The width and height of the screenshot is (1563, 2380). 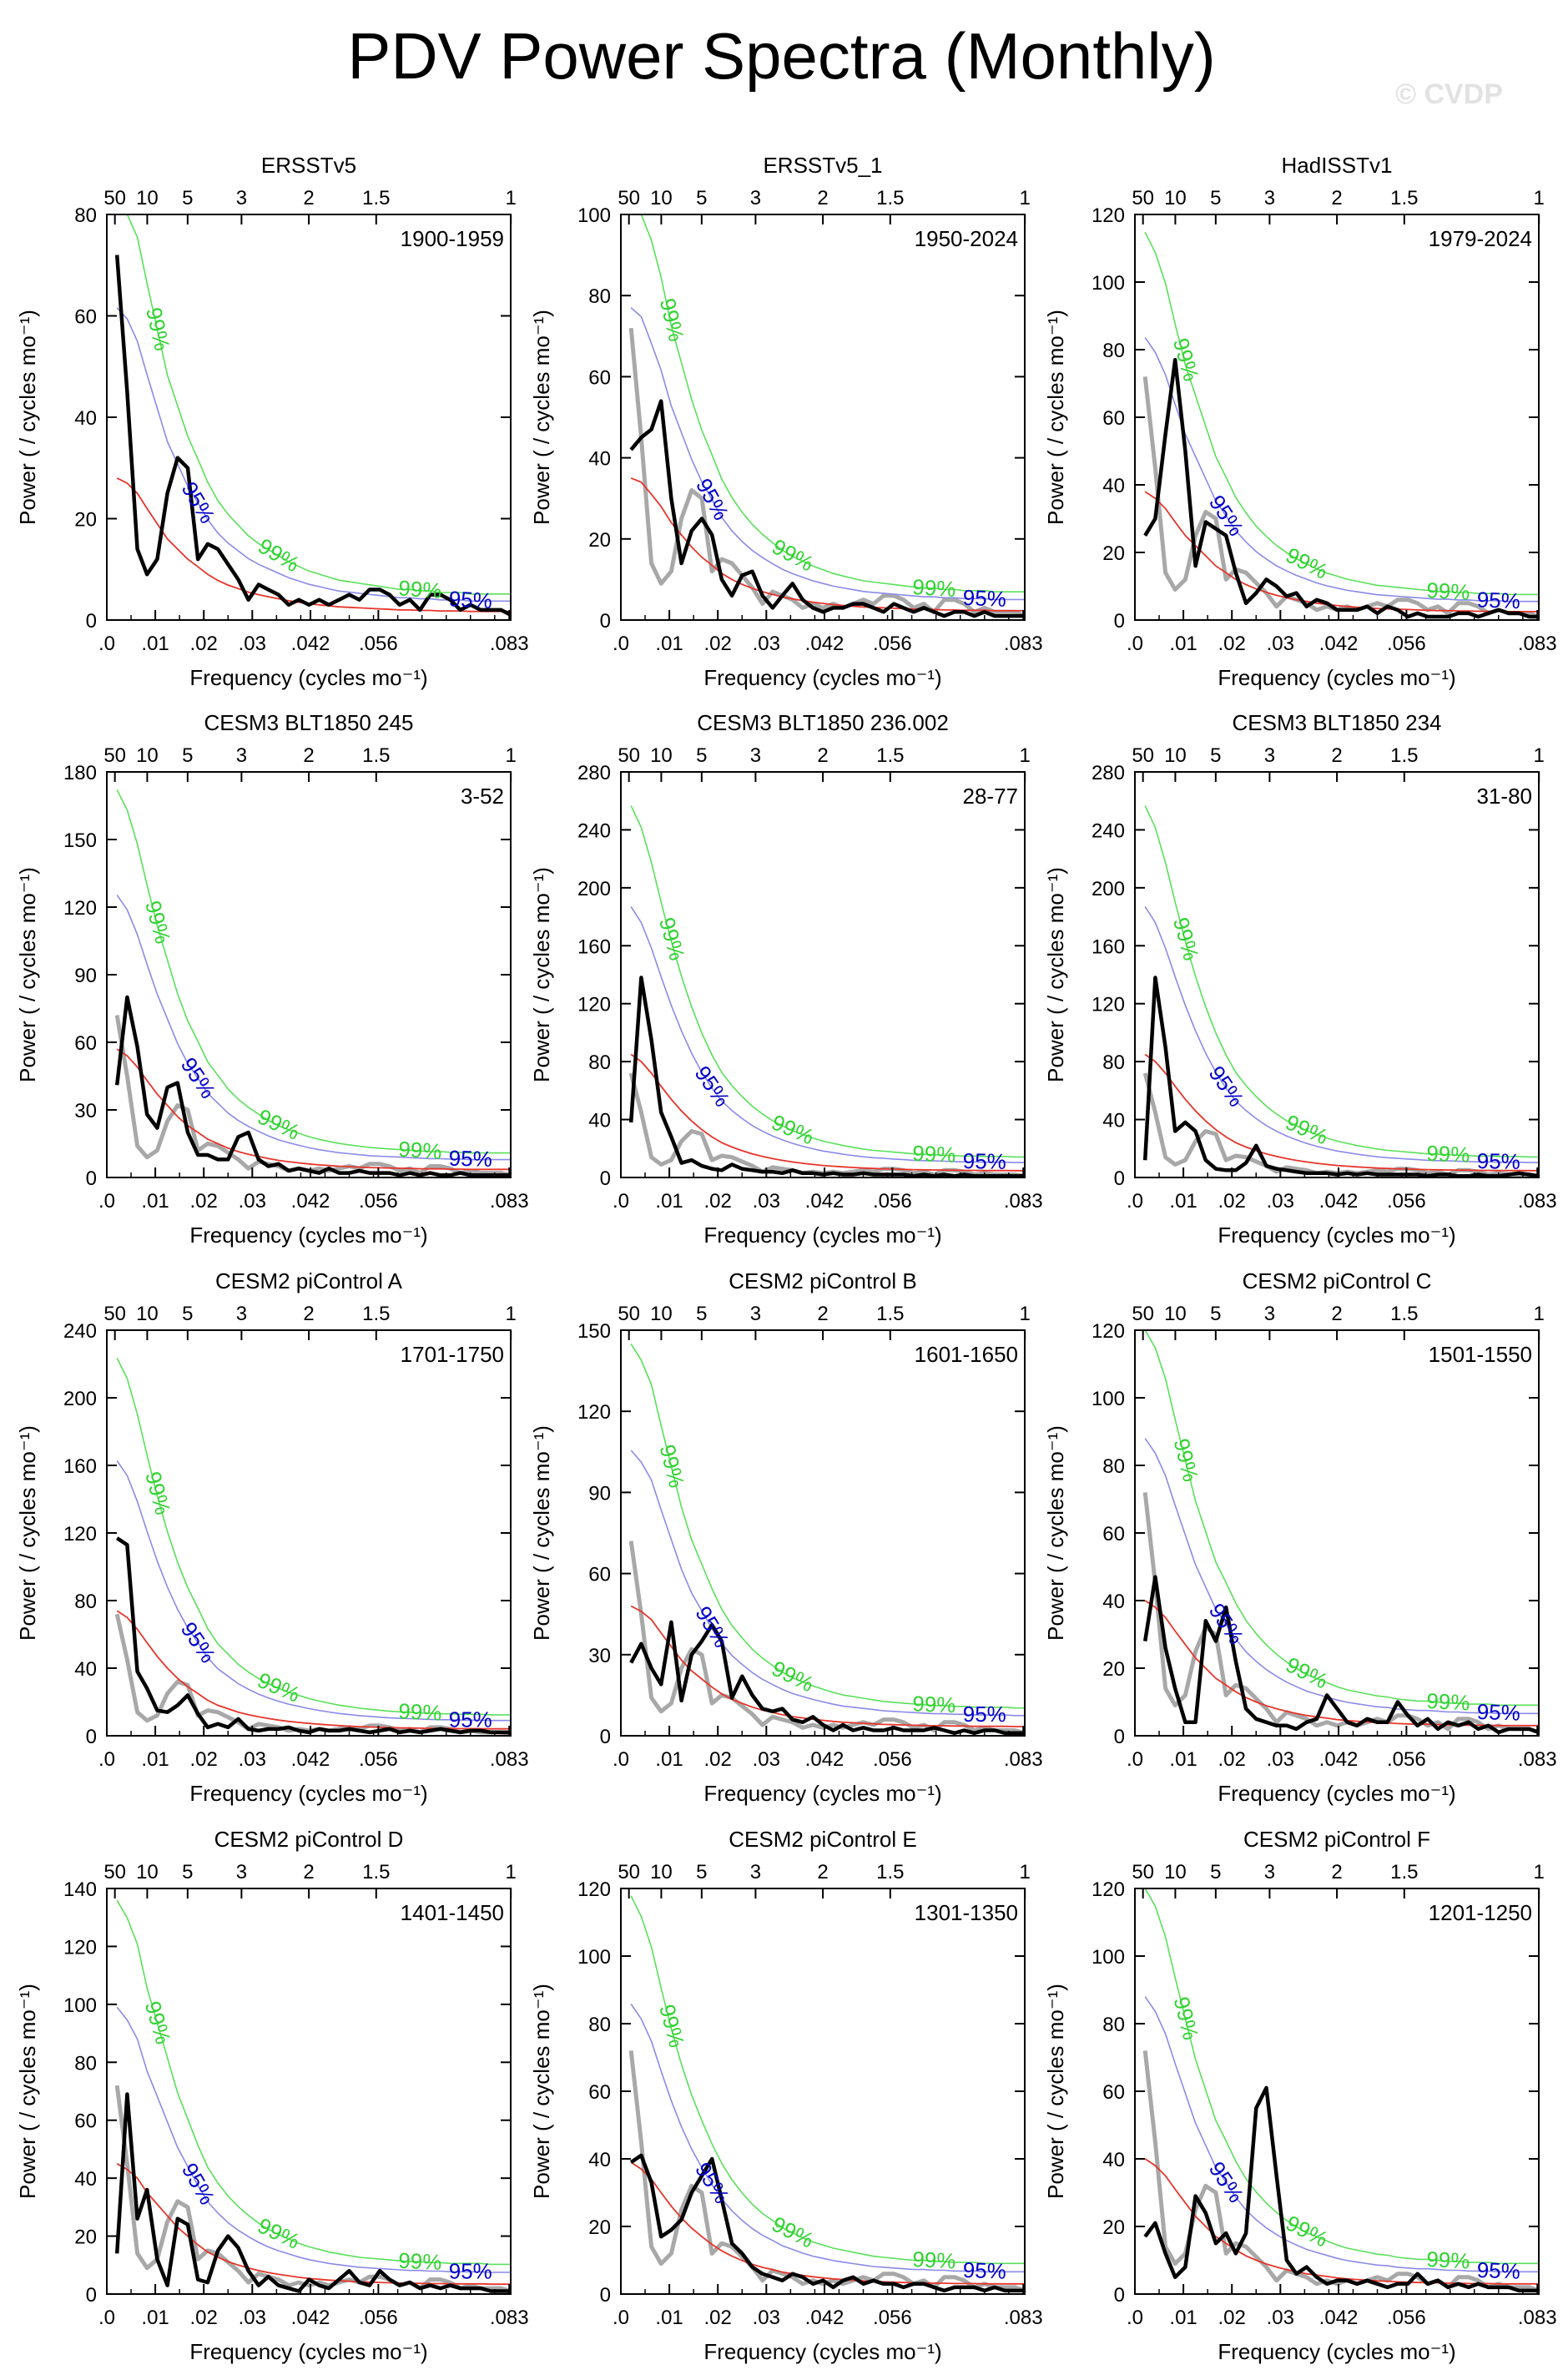 I want to click on panel-period: 1301-1350, so click(x=966, y=1912).